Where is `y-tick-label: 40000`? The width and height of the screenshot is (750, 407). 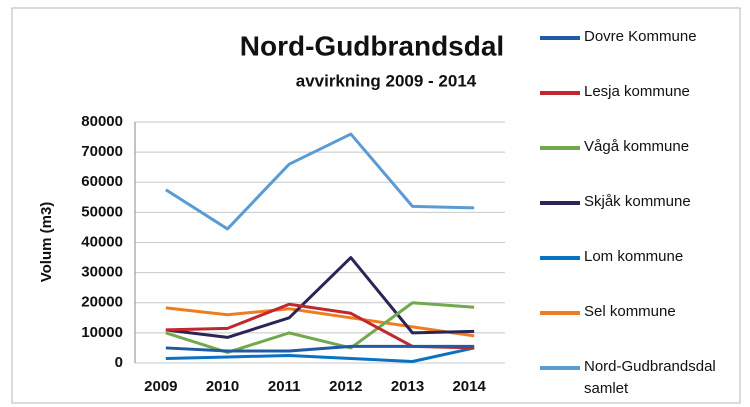 y-tick-label: 40000 is located at coordinates (102, 241).